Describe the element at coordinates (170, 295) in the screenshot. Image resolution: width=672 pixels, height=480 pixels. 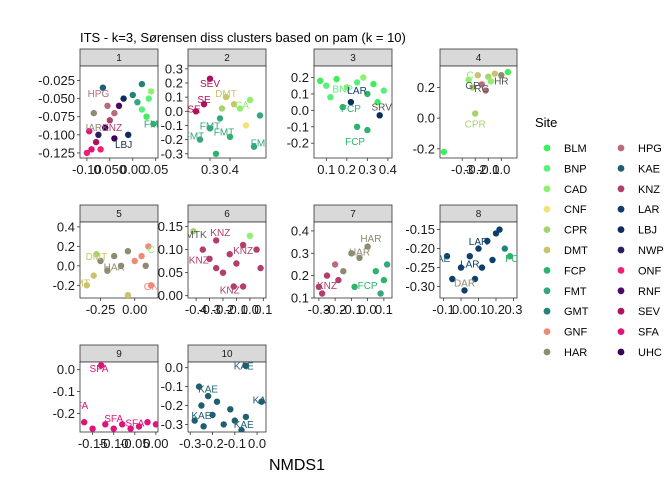
I see `y-tick-label: 0.00` at that location.